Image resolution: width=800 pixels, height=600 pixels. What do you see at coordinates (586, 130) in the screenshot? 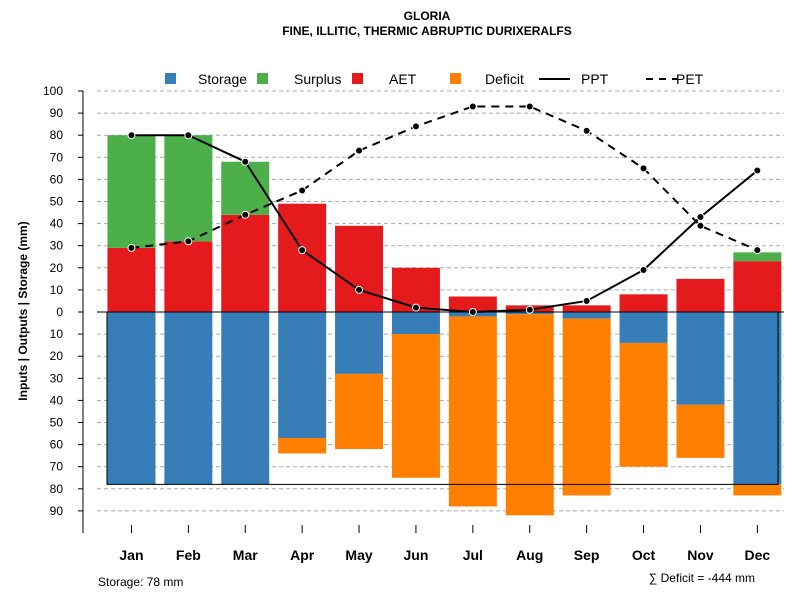
I see `point-pet-sep` at bounding box center [586, 130].